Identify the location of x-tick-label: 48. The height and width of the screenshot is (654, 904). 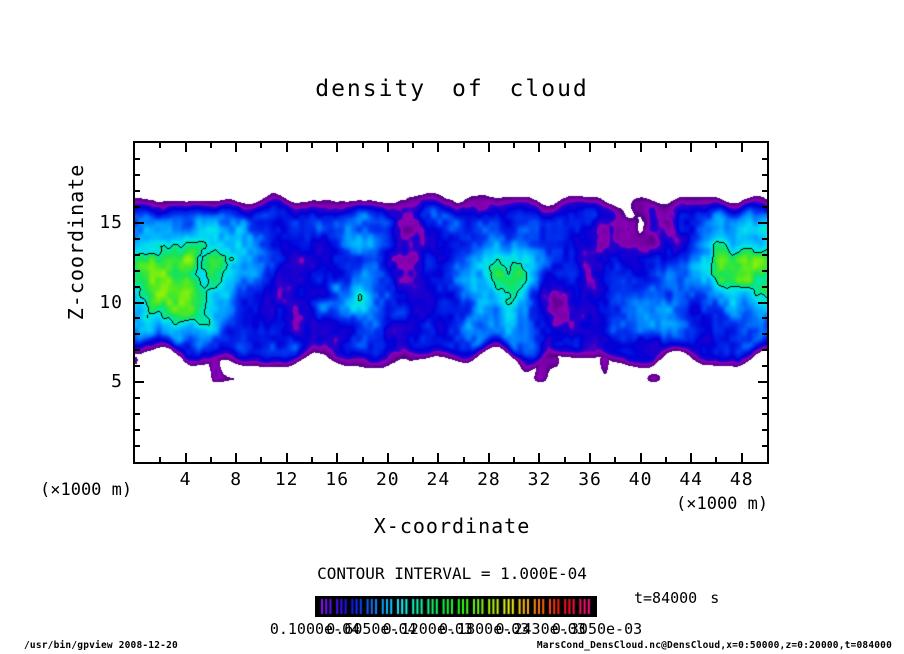
(741, 479).